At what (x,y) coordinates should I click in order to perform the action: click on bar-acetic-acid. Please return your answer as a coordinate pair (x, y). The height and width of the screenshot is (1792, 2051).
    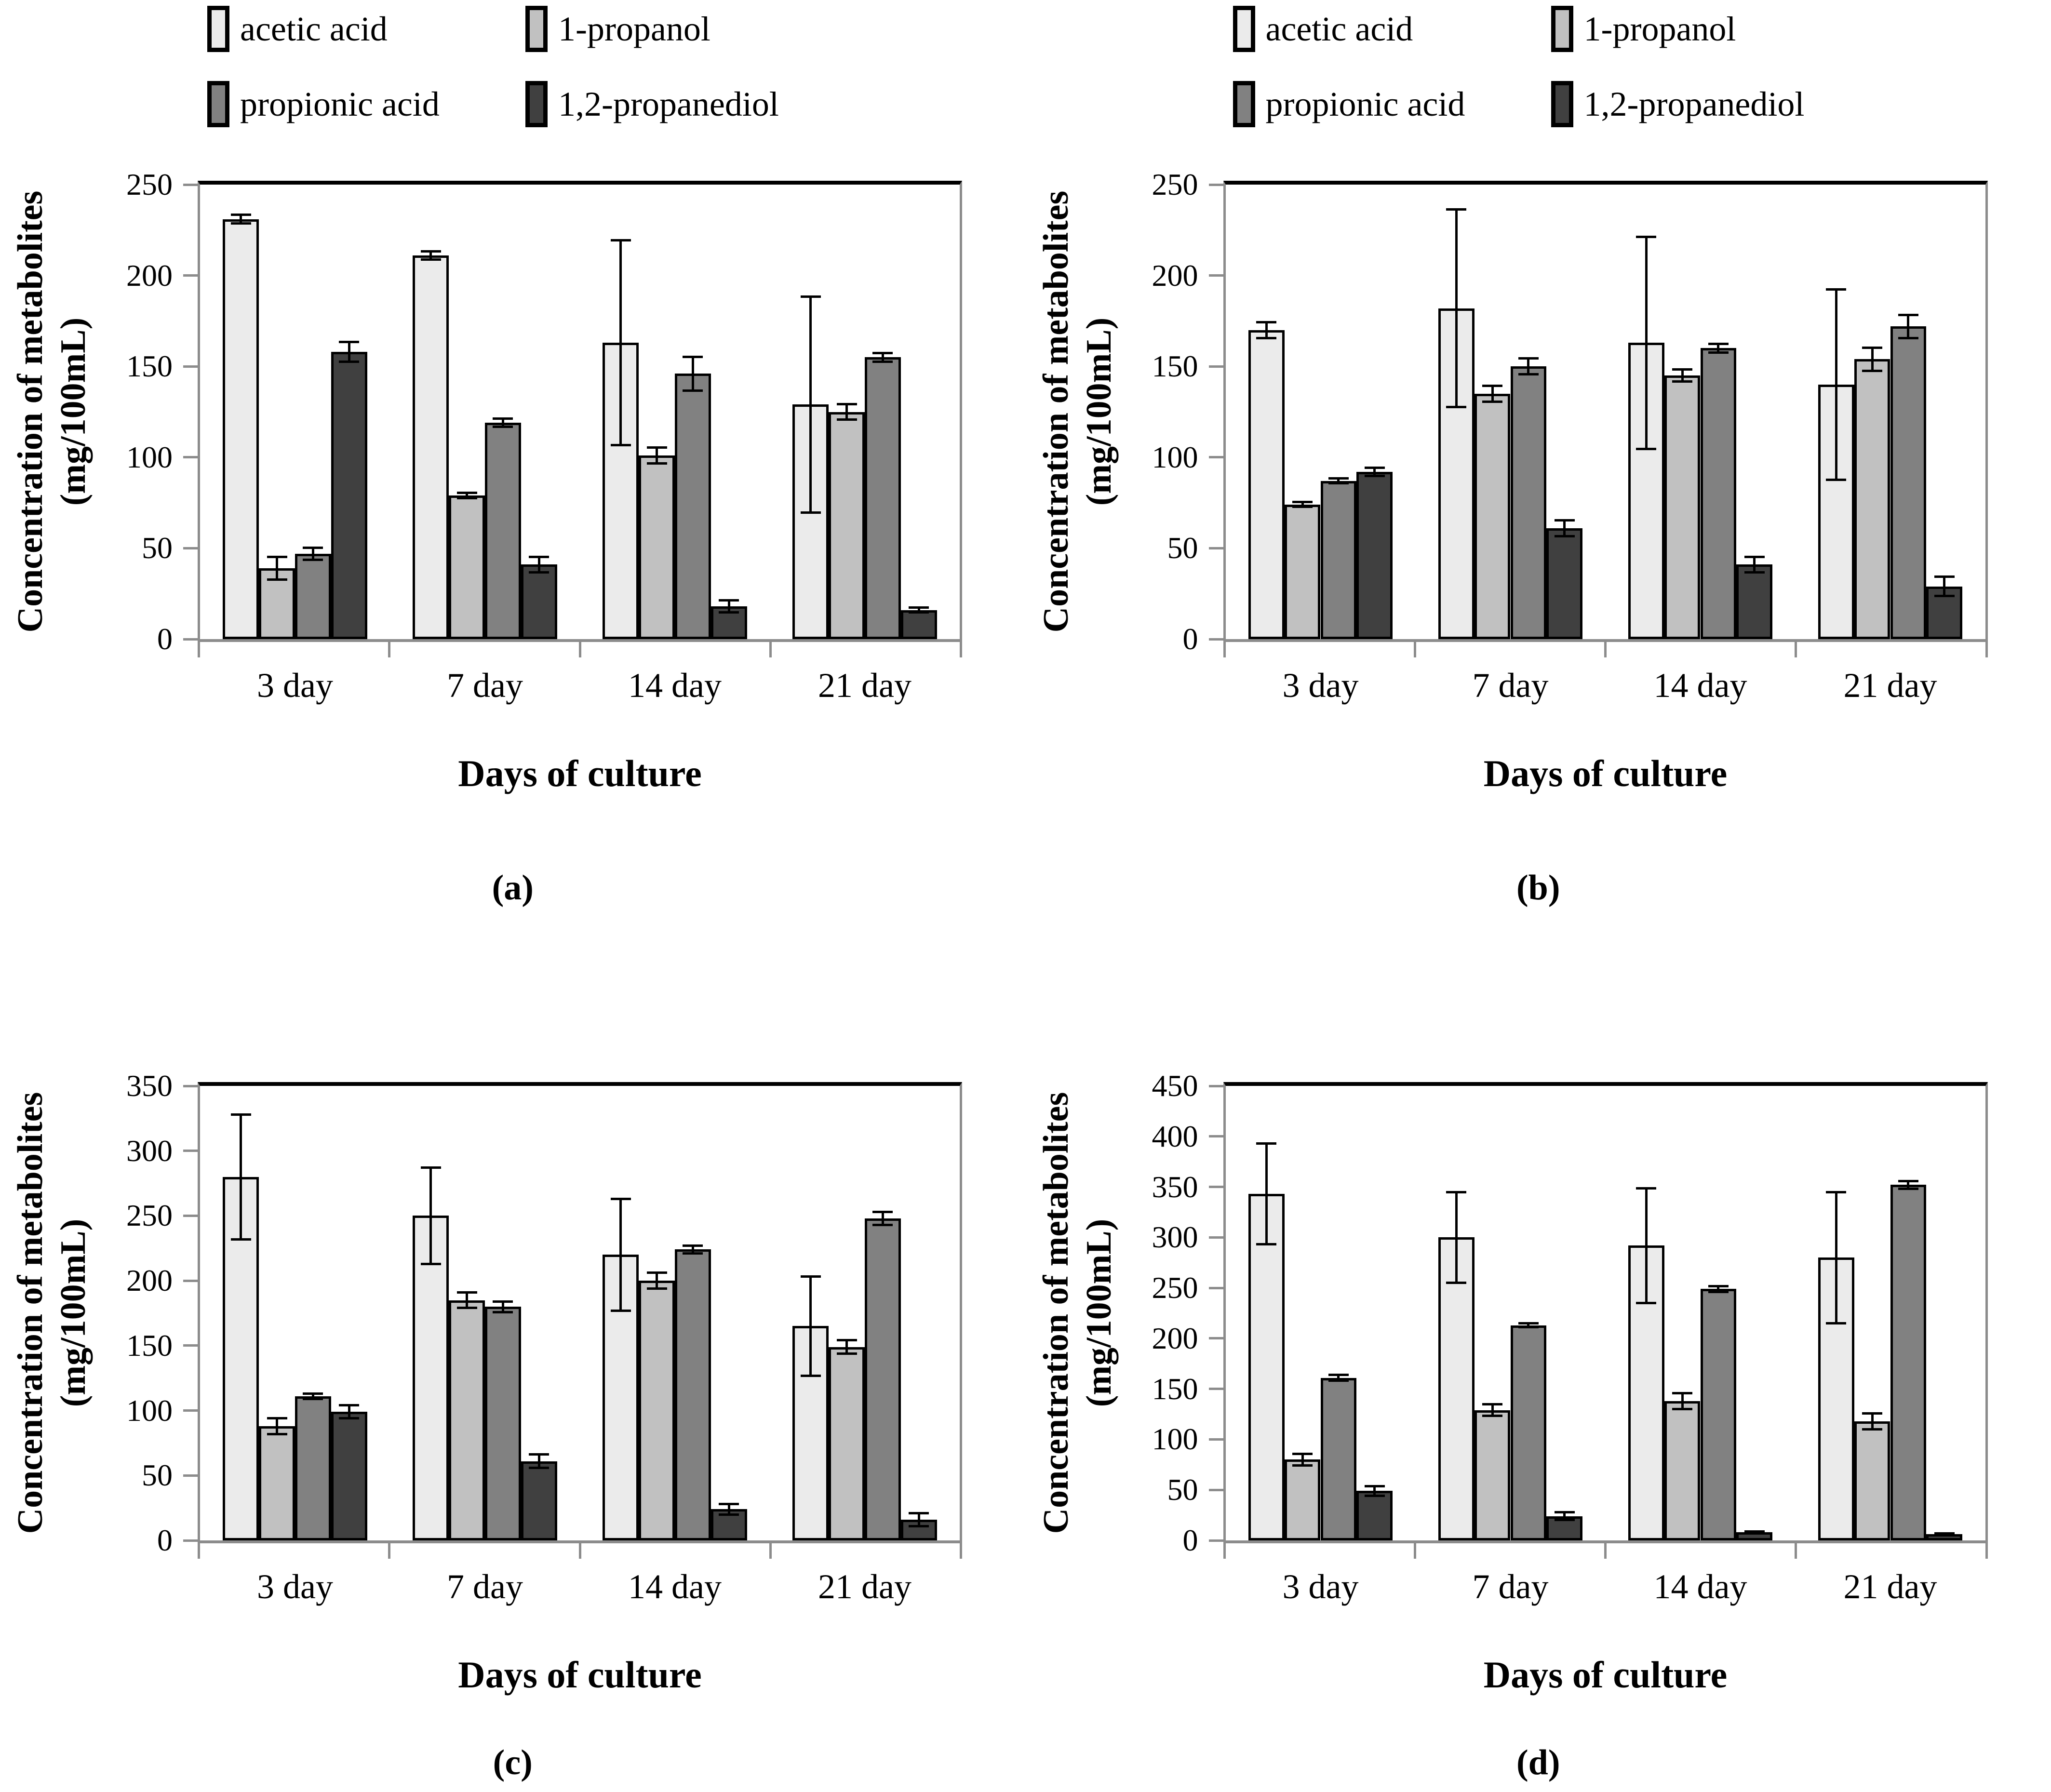
    Looking at the image, I should click on (1266, 484).